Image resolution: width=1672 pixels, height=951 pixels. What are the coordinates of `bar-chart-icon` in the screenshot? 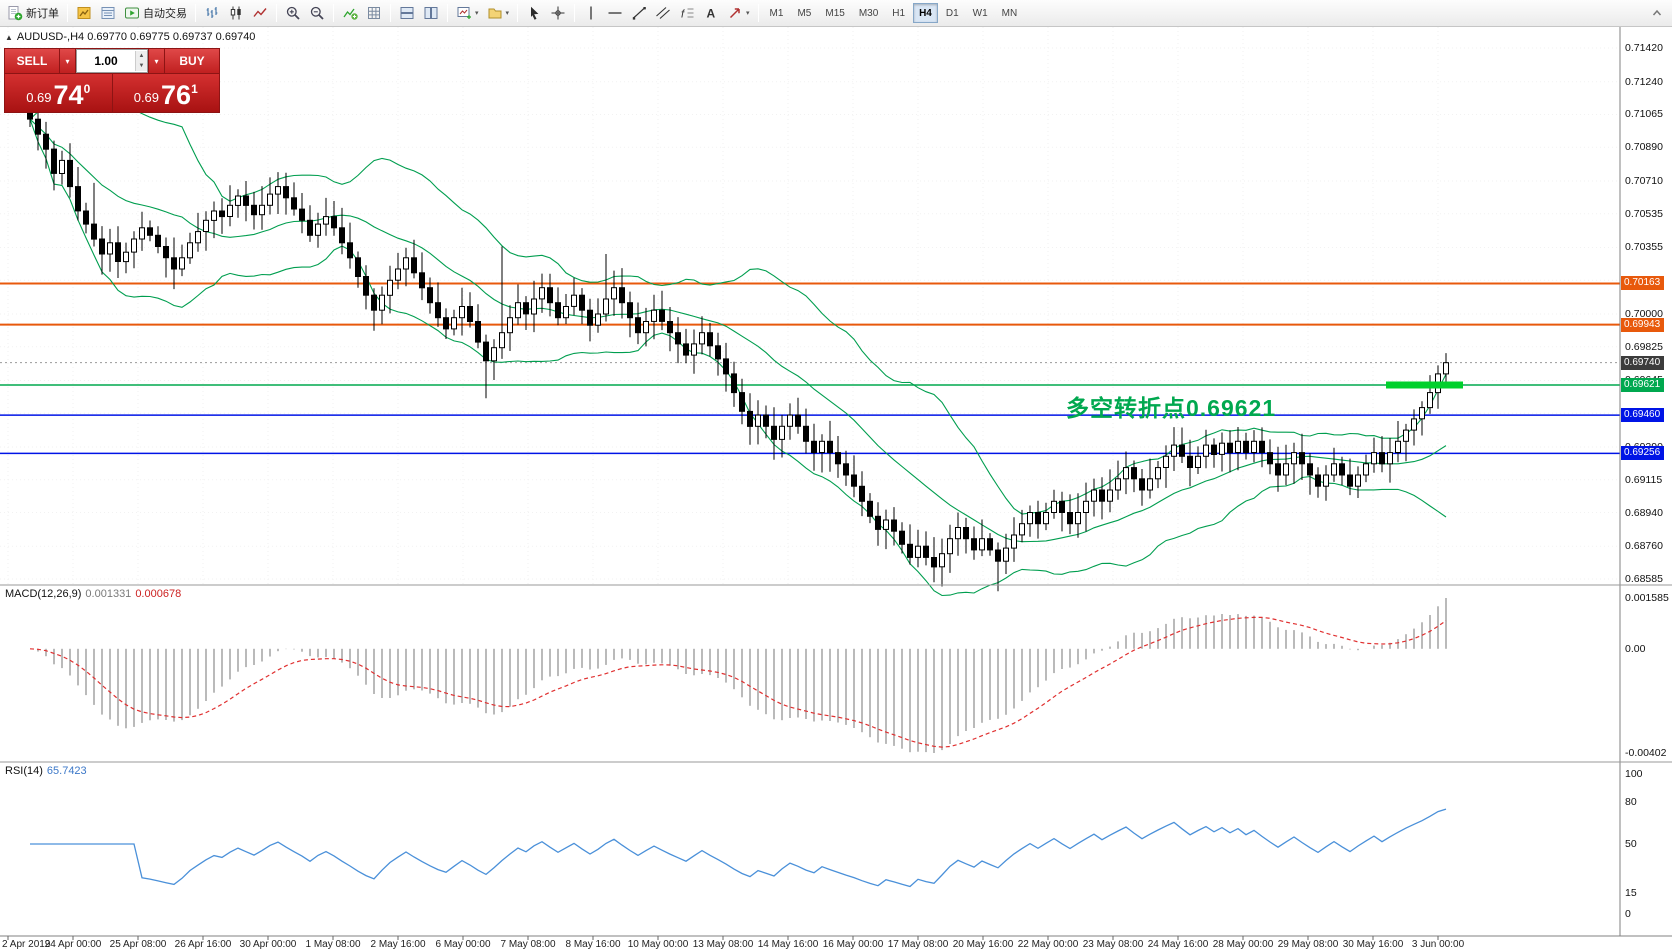 It's located at (212, 13).